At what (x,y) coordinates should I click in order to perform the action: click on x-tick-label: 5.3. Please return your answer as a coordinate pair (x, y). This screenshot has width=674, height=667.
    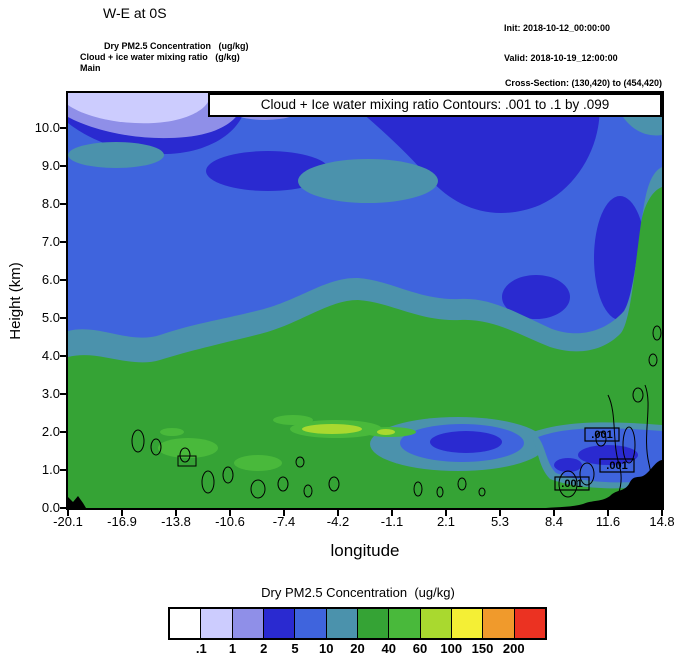
    Looking at the image, I should click on (500, 521).